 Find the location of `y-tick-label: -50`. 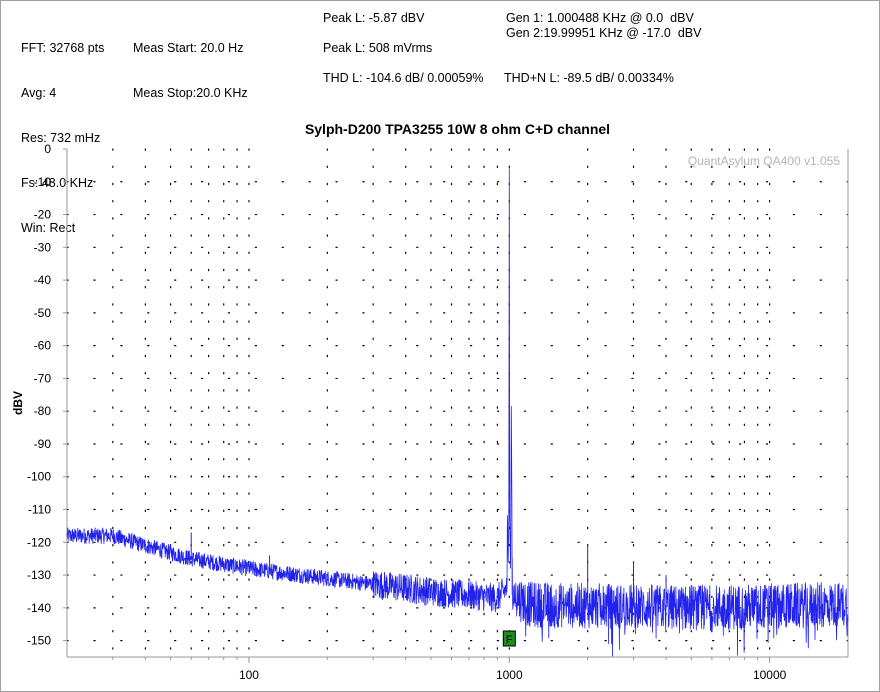

y-tick-label: -50 is located at coordinates (43, 313).